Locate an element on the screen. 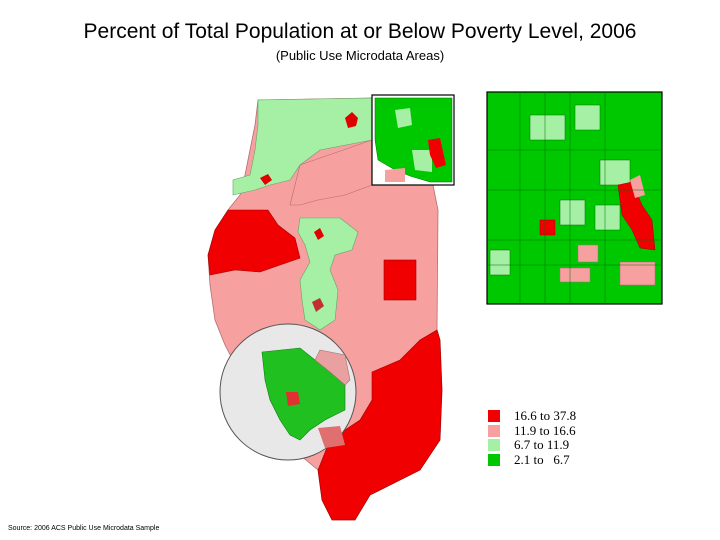  region-stlouis-red is located at coordinates (293, 399).